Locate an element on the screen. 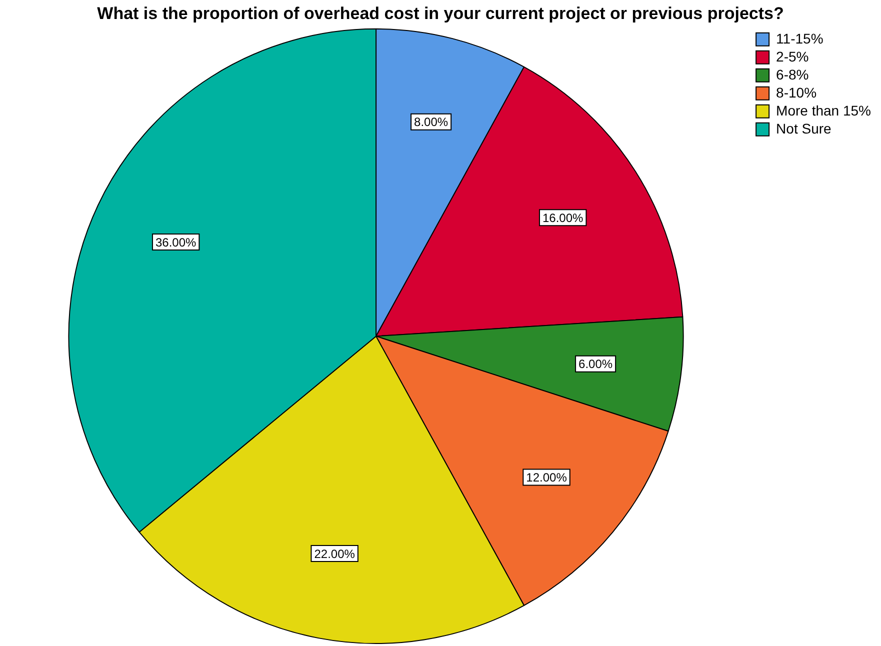 Image resolution: width=881 pixels, height=646 pixels. chart-title: What is the proportion of overhead cost in your current project or previous projects? is located at coordinates (440, 13).